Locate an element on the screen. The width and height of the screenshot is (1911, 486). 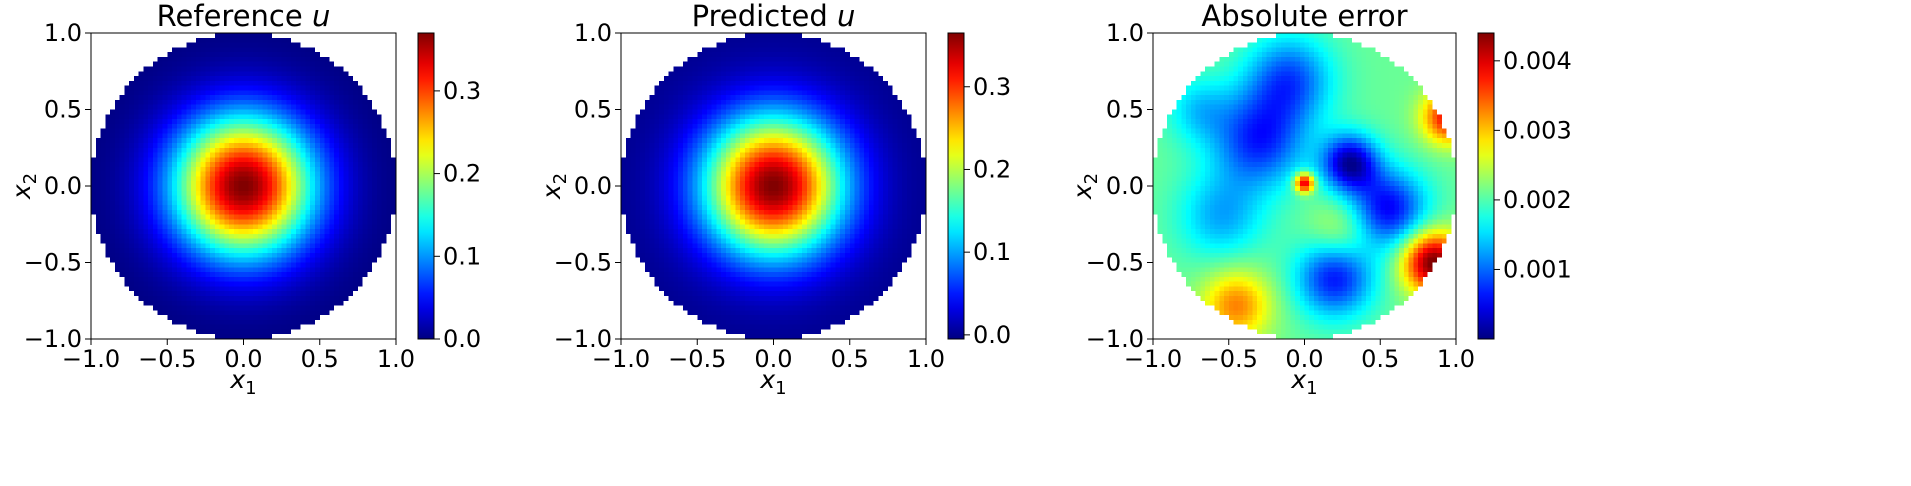
panel-title-text: Predicted is located at coordinates (764, 16).